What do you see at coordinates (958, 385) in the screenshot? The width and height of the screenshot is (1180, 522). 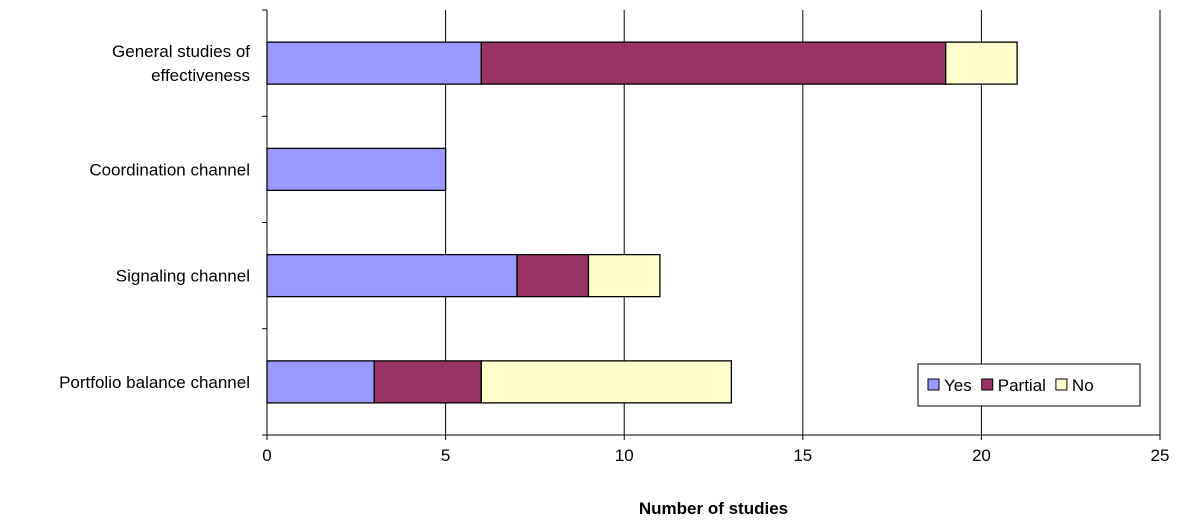 I see `legend-label-yes: Yes` at bounding box center [958, 385].